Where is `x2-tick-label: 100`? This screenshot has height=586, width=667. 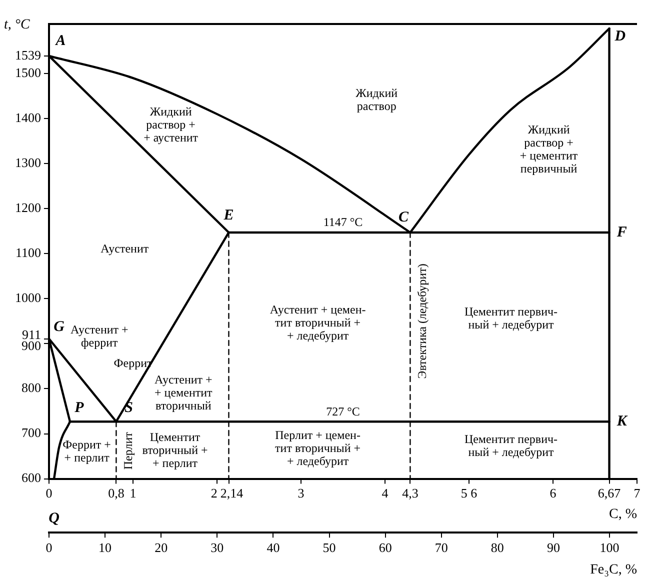 x2-tick-label: 100 is located at coordinates (610, 547).